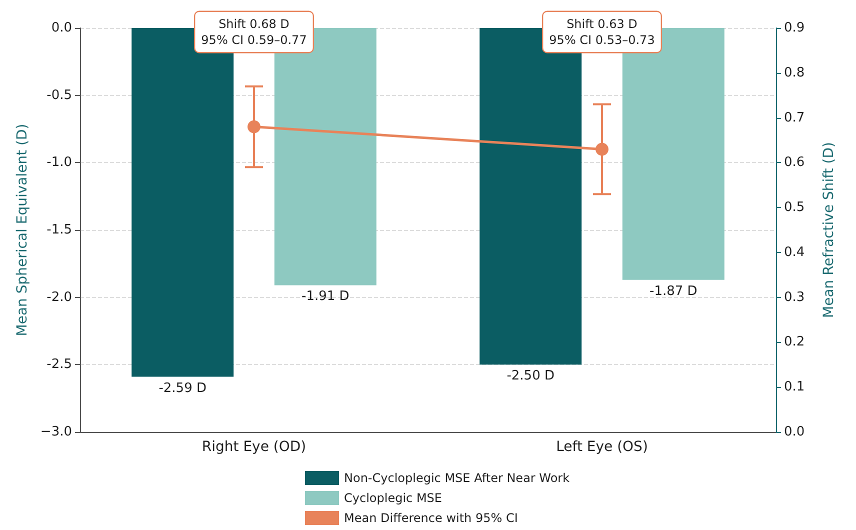  I want to click on y-tick-label: -1.5, so click(59, 230).